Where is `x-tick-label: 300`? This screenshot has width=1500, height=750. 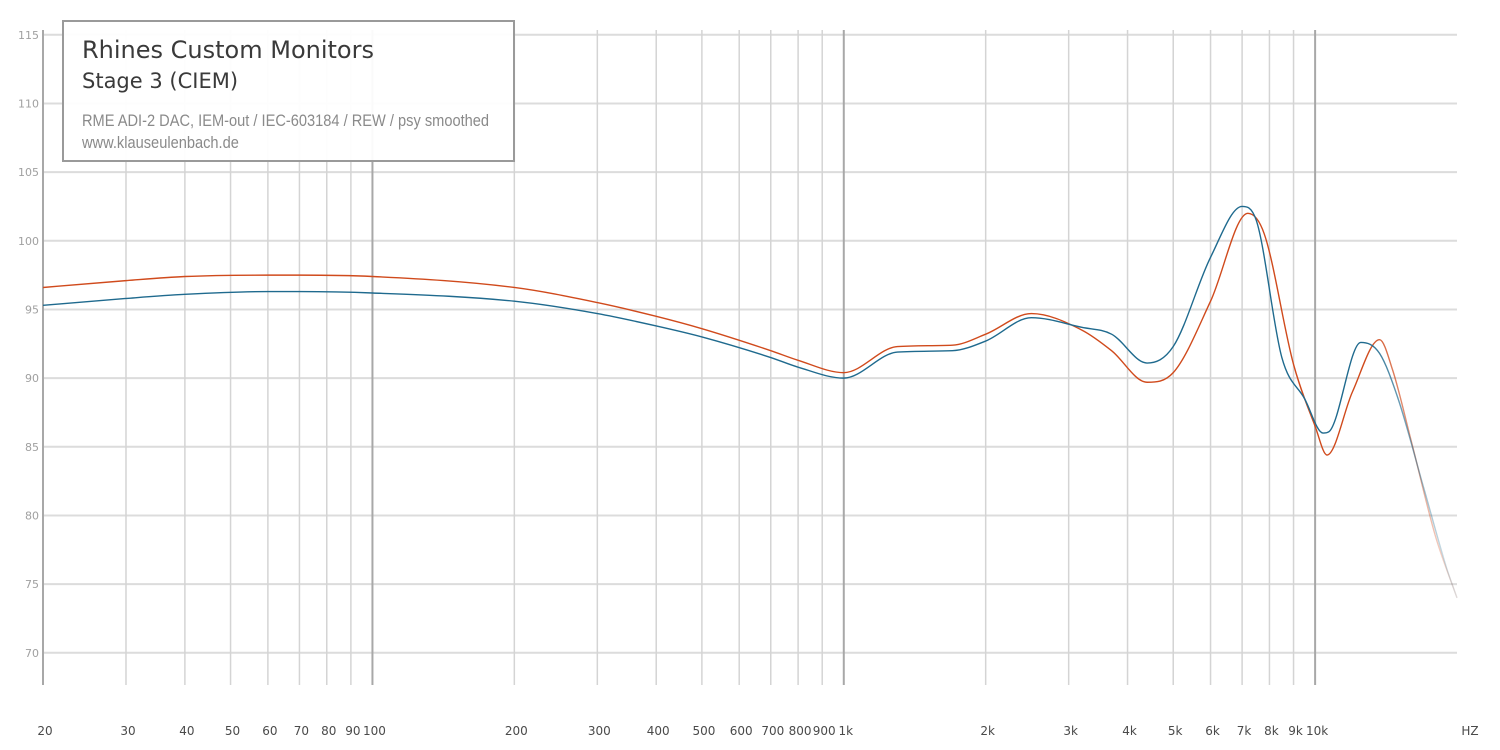
x-tick-label: 300 is located at coordinates (599, 731).